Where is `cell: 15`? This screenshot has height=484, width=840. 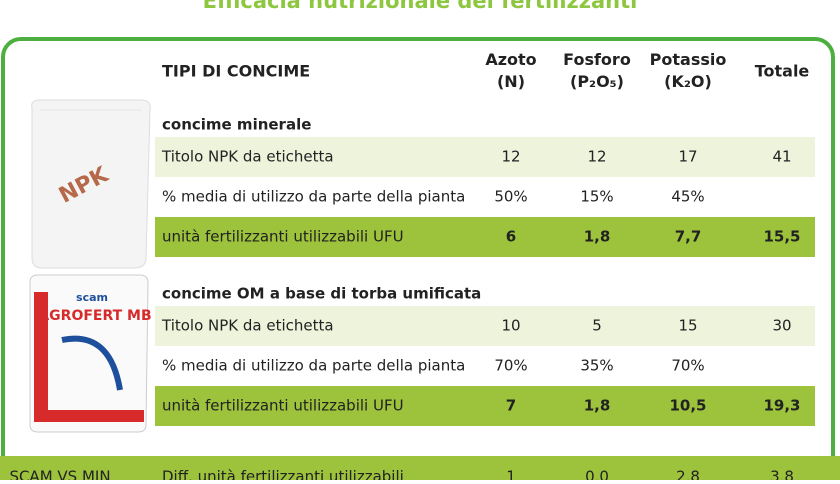
cell: 15 is located at coordinates (687, 326).